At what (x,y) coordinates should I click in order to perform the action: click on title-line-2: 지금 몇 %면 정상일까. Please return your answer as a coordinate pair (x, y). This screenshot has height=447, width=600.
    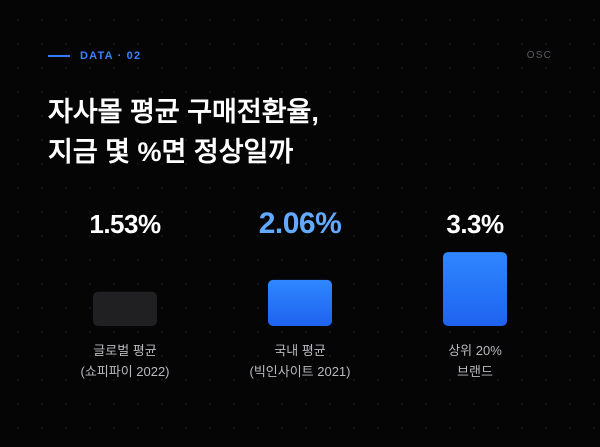
    Looking at the image, I should click on (171, 152).